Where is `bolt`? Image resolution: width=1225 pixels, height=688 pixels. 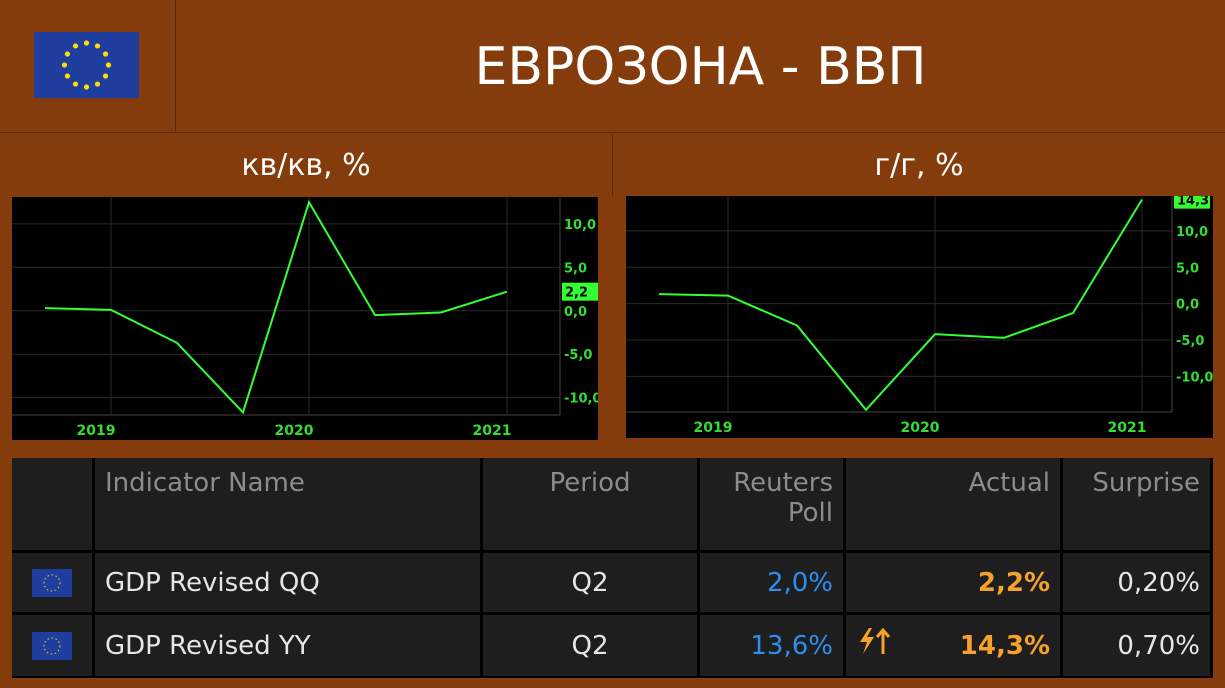 bolt is located at coordinates (867, 641).